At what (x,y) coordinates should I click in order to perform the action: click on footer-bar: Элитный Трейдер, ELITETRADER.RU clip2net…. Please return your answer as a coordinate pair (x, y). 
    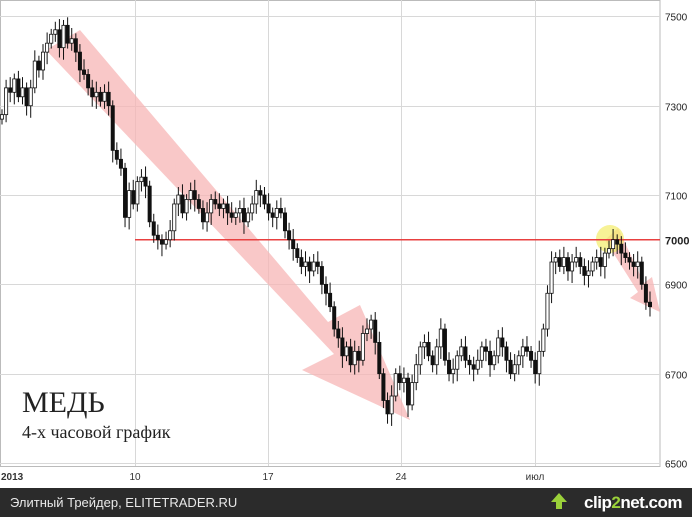
    Looking at the image, I should click on (346, 502).